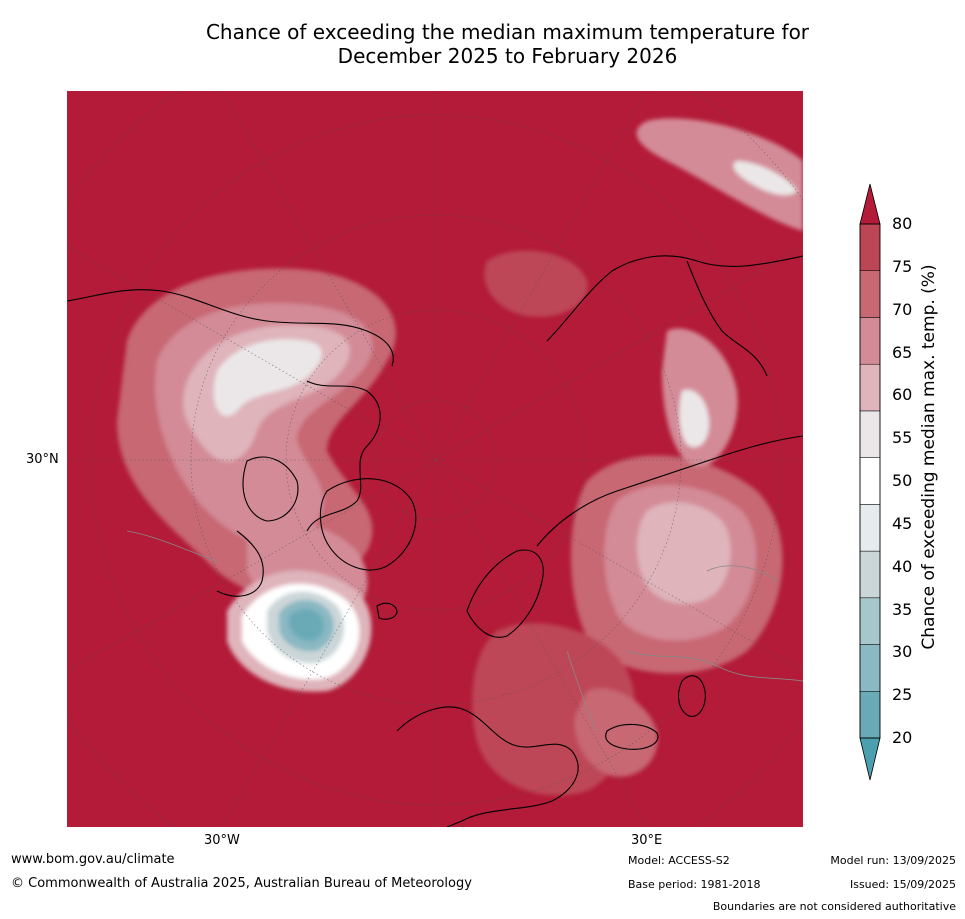  I want to click on coastline-black-sea, so click(632, 736).